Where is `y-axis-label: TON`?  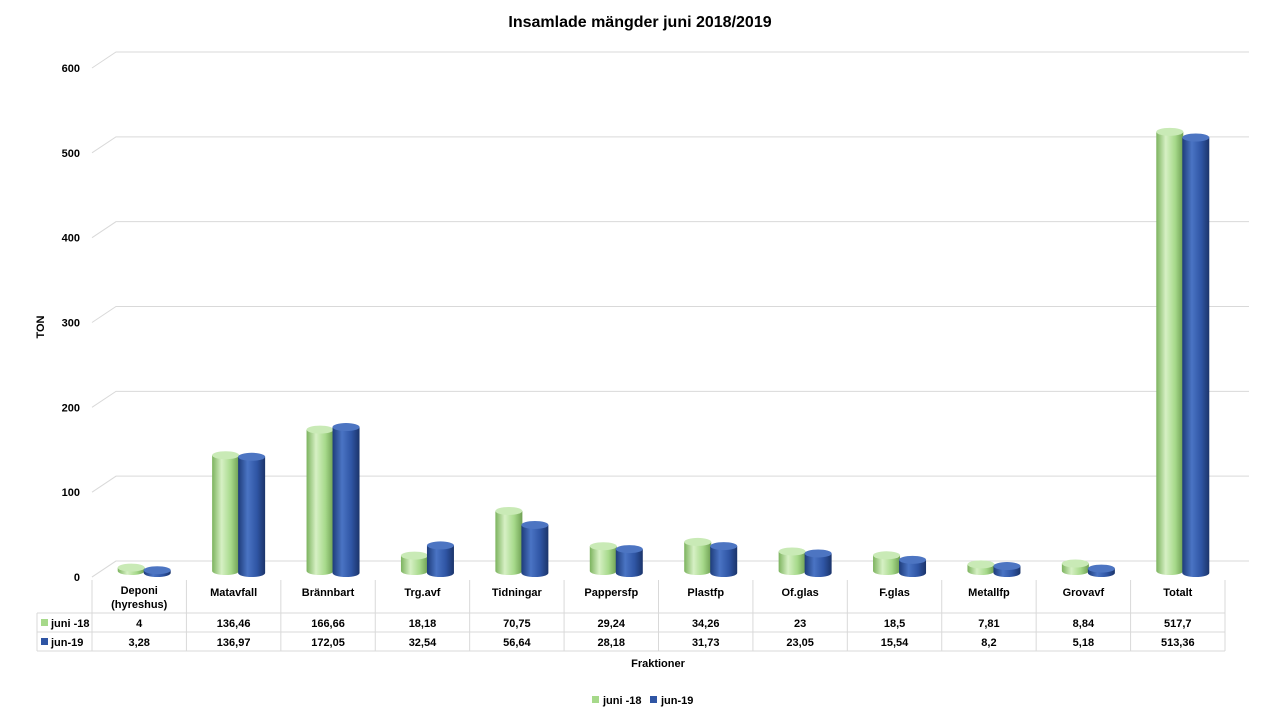 y-axis-label: TON is located at coordinates (41, 326).